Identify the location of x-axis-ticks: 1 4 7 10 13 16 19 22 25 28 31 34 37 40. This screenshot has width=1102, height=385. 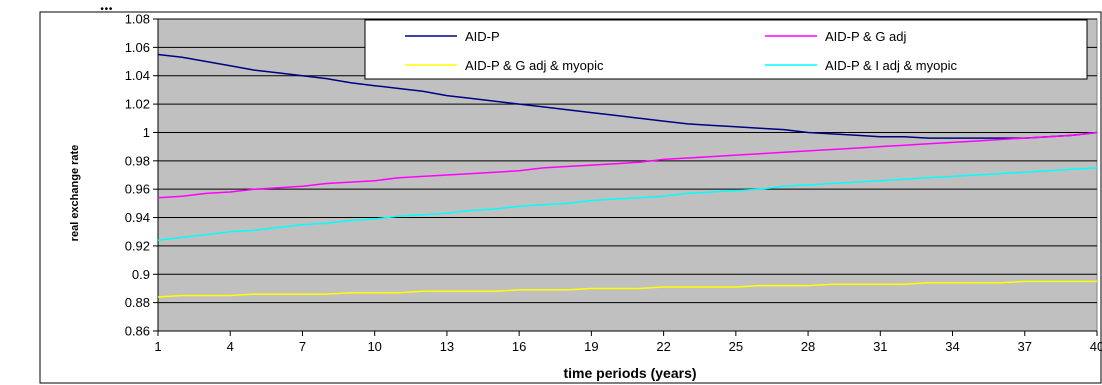
(628, 342).